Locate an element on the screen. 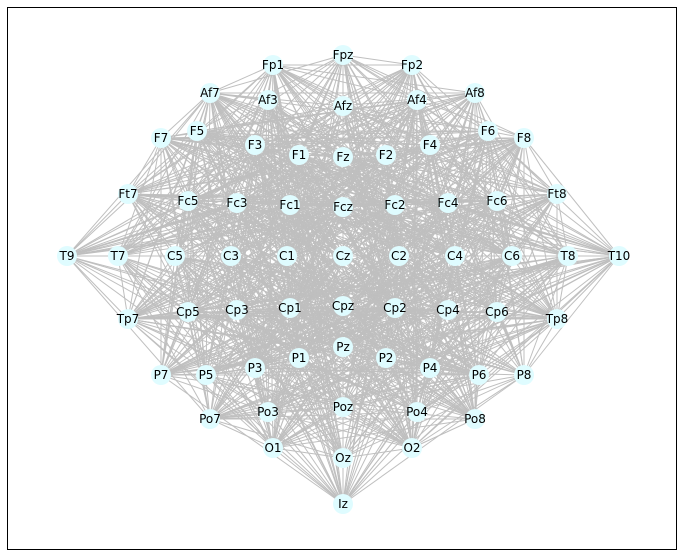  edge-fc6-t9 is located at coordinates (282, 228).